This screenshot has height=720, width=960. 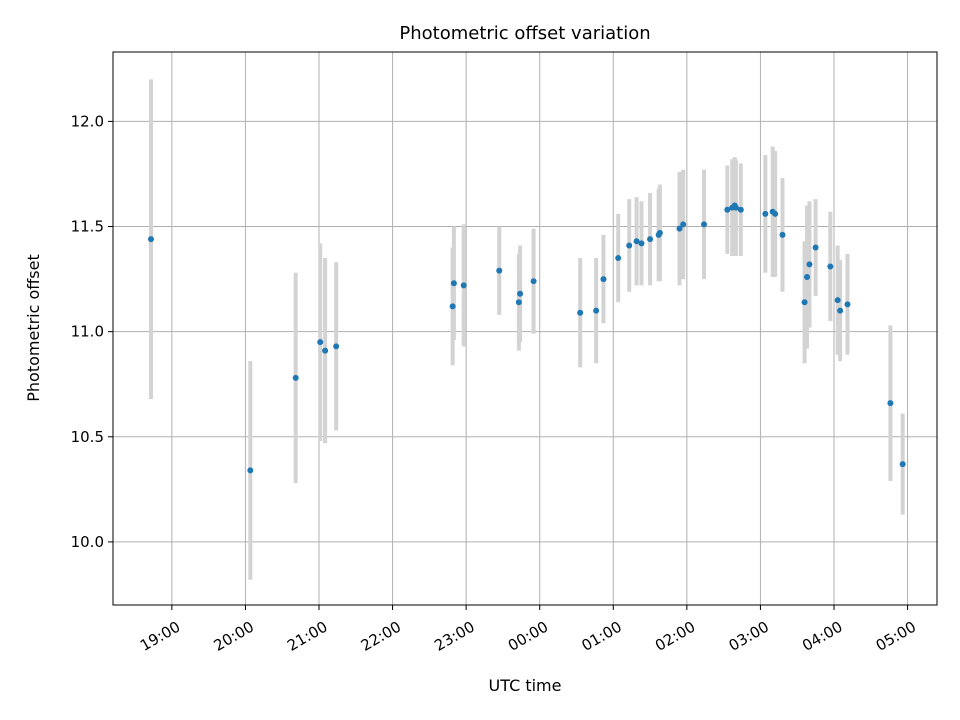 I want to click on y-axis: 10.0 10.5 11.0 11.5 12.0, so click(x=92, y=331).